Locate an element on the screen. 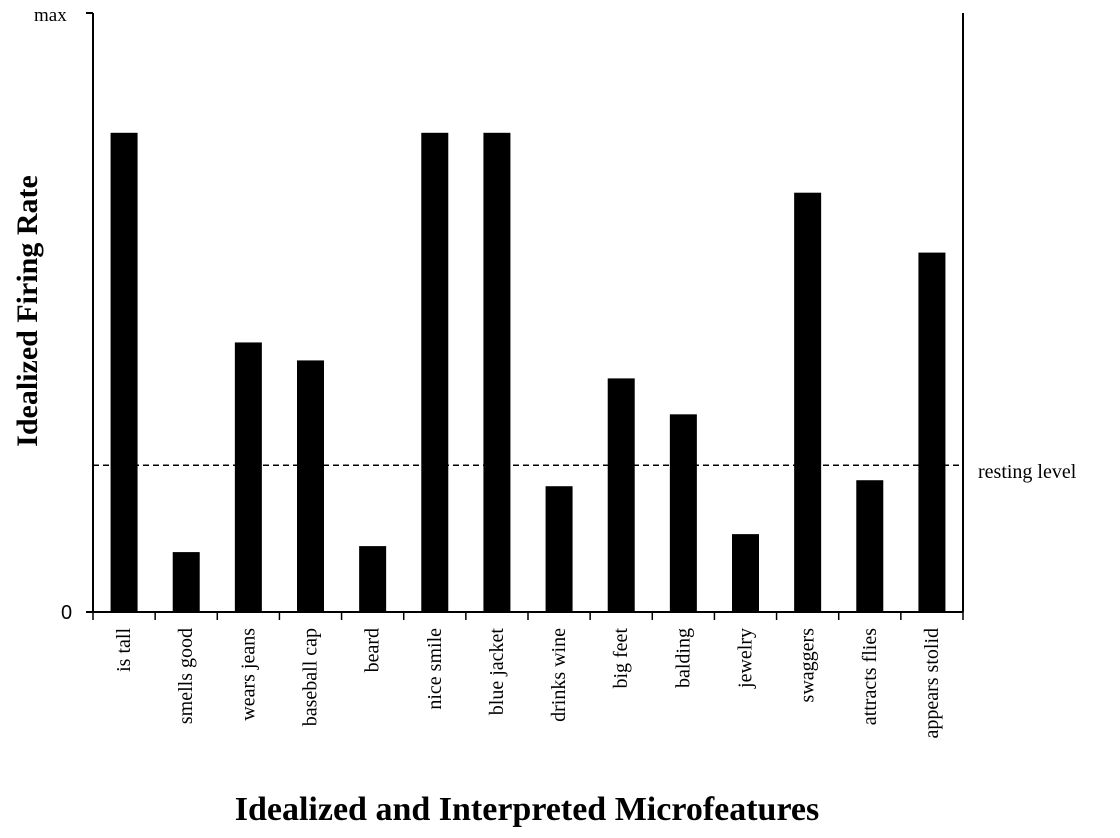 The image size is (1120, 838). x-tick-label: smells good is located at coordinates (186, 676).